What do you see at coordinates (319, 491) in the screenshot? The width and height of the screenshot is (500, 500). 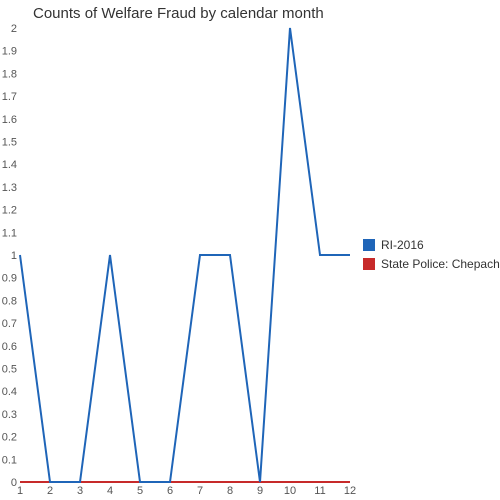 I see `x-tick-label: 11` at bounding box center [319, 491].